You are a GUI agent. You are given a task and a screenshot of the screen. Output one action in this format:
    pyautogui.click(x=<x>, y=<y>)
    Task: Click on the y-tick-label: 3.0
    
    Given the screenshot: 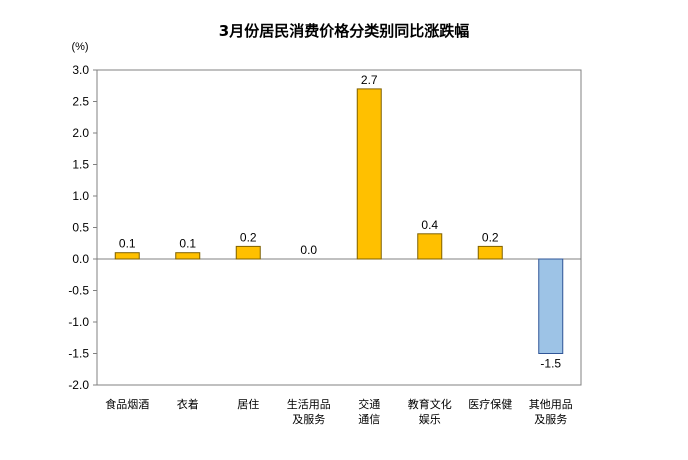 What is the action you would take?
    pyautogui.click(x=80, y=70)
    